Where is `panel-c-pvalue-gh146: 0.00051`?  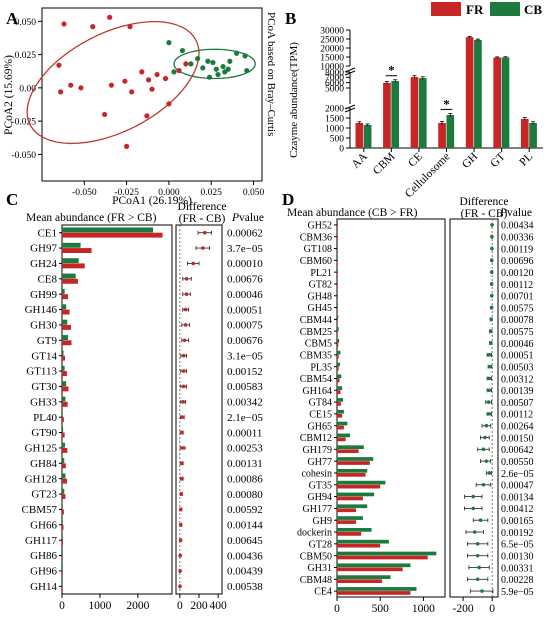
panel-c-pvalue-gh146: 0.00051 is located at coordinates (245, 310).